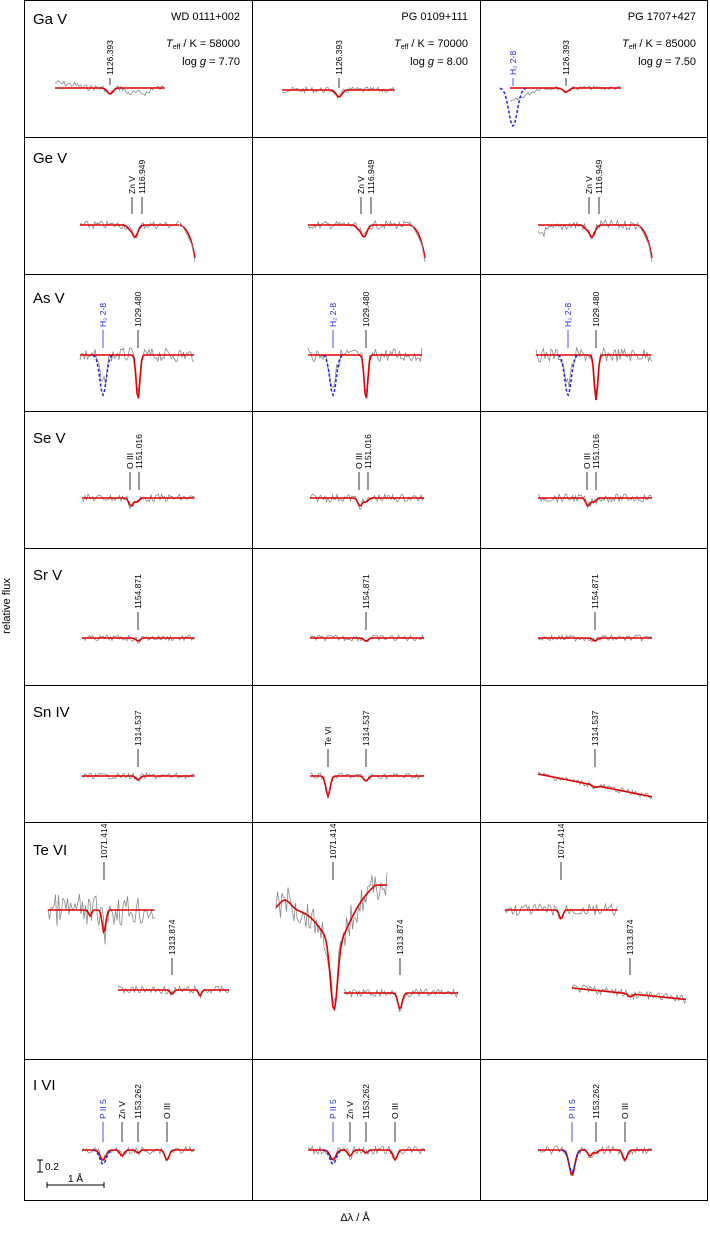  What do you see at coordinates (205, 17) in the screenshot?
I see `star-name: WD 0111+002` at bounding box center [205, 17].